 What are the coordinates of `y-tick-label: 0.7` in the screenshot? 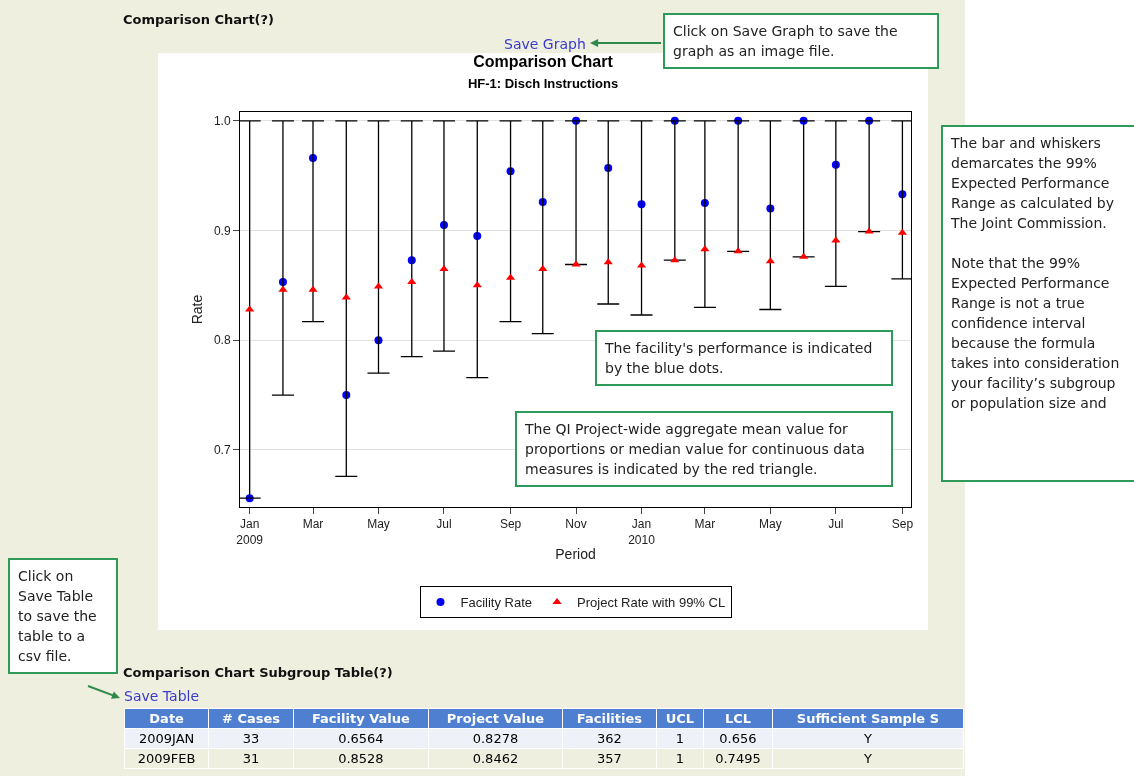 It's located at (222, 450).